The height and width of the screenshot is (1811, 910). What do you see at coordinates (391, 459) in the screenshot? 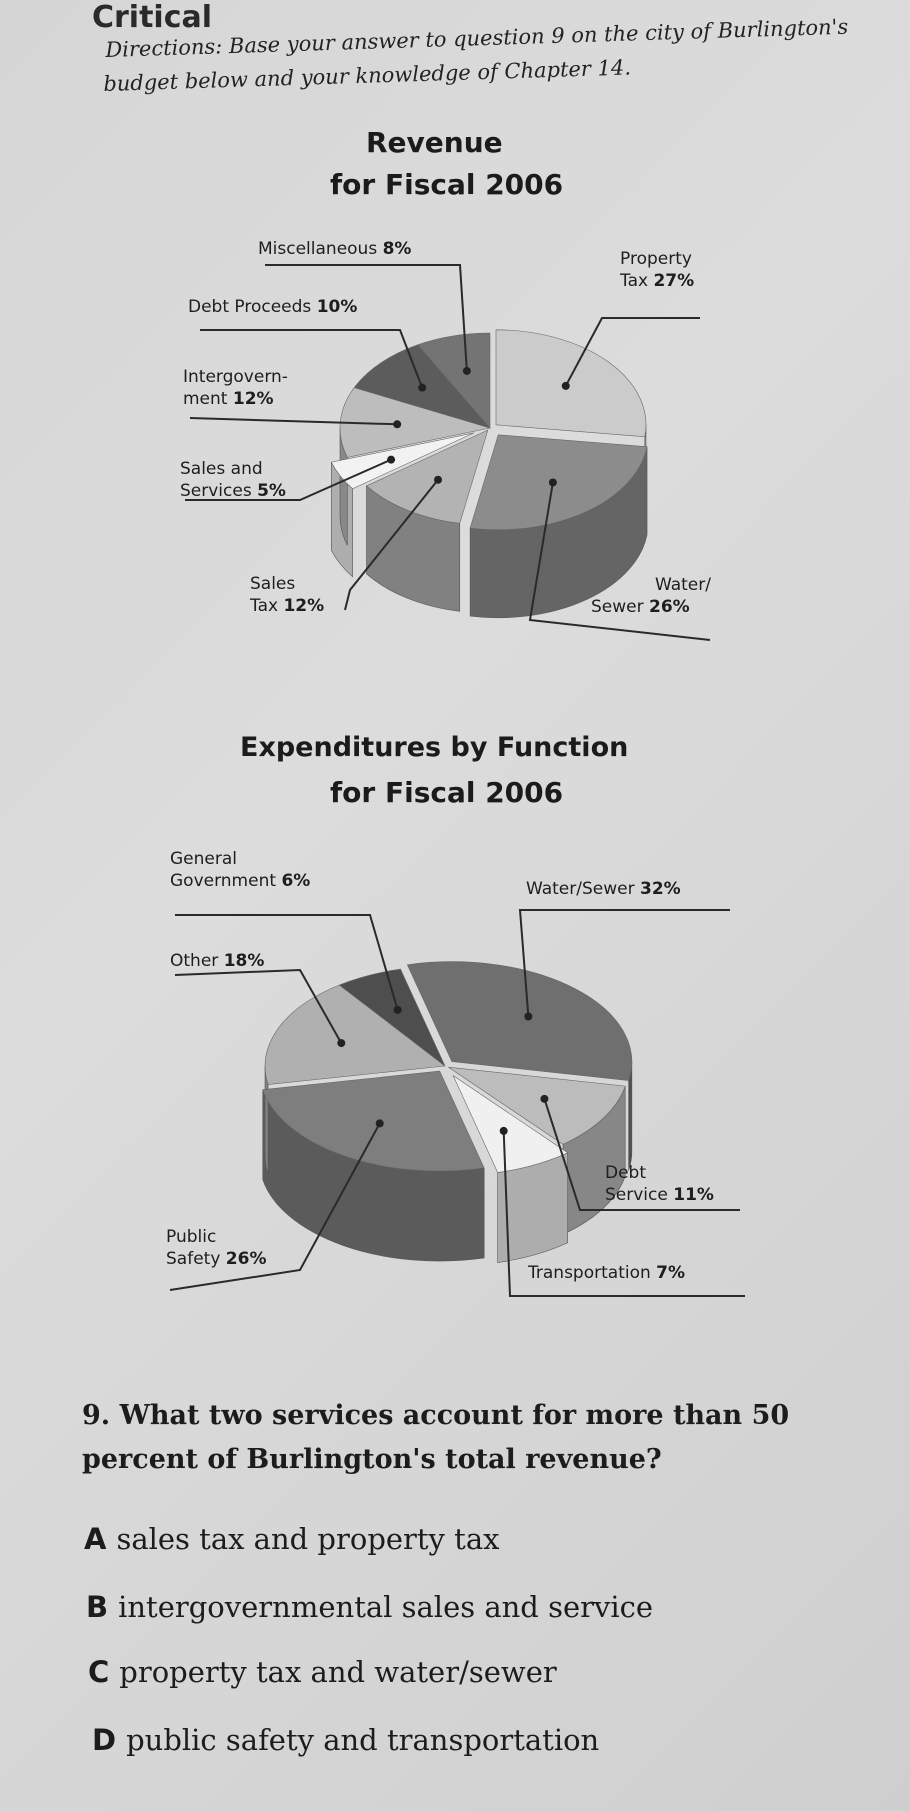
I see `leader-dot-sales-and-services` at bounding box center [391, 459].